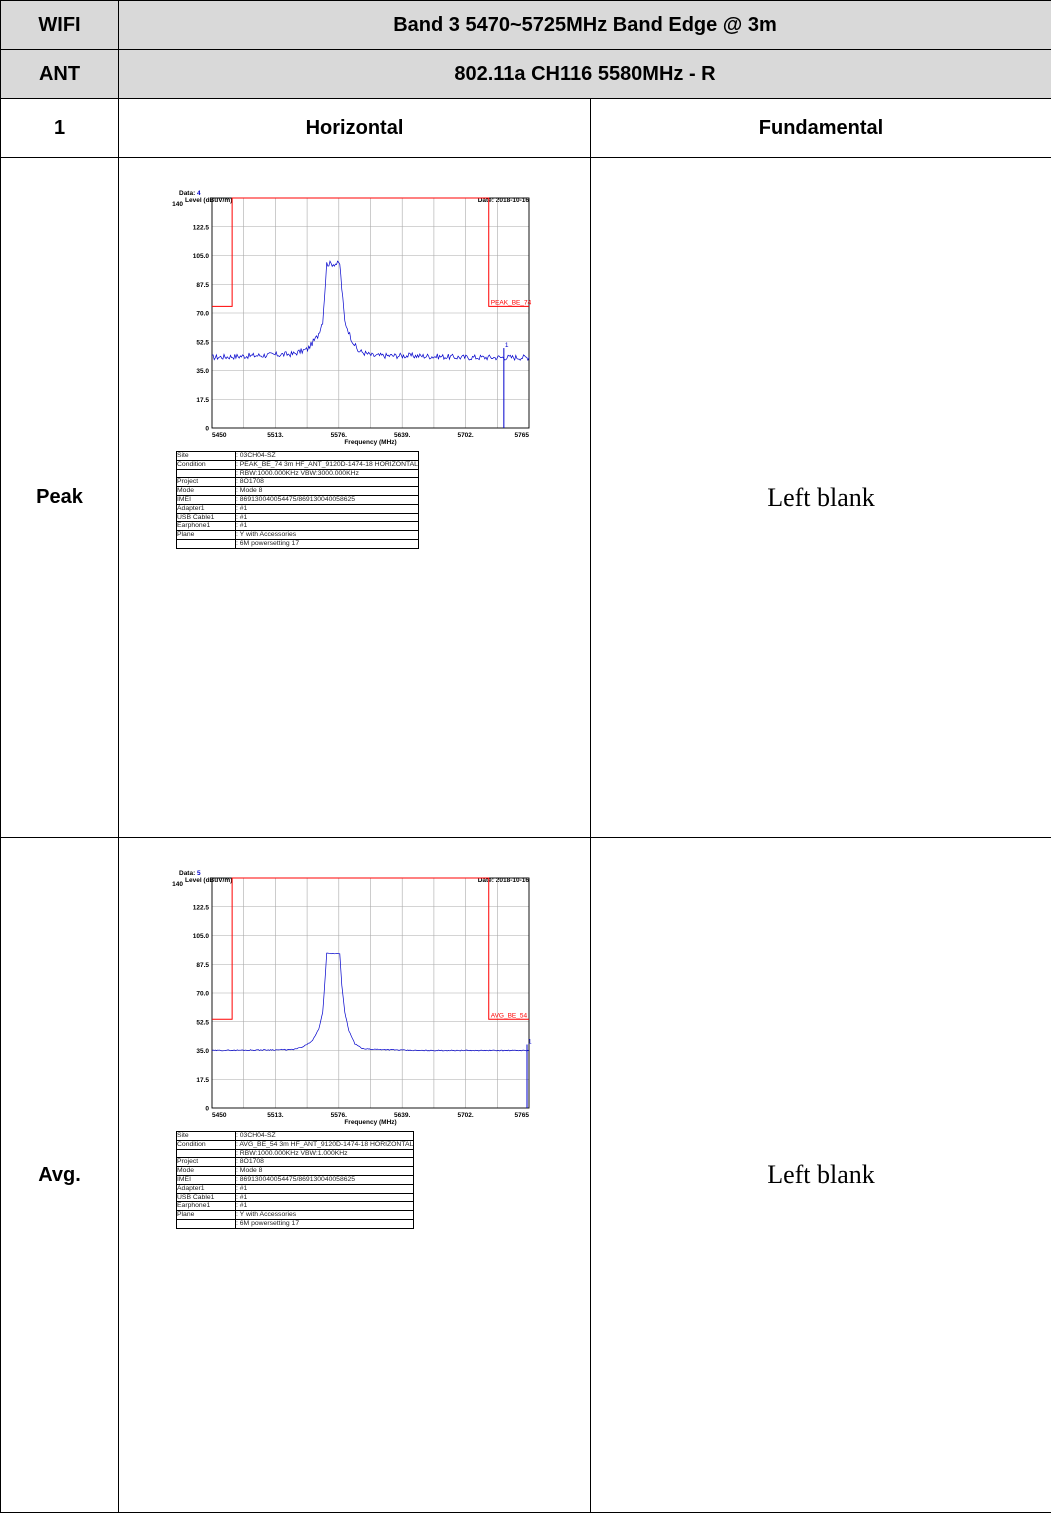  Describe the element at coordinates (325, 1171) in the screenshot. I see `info-value: : Mode 8` at that location.